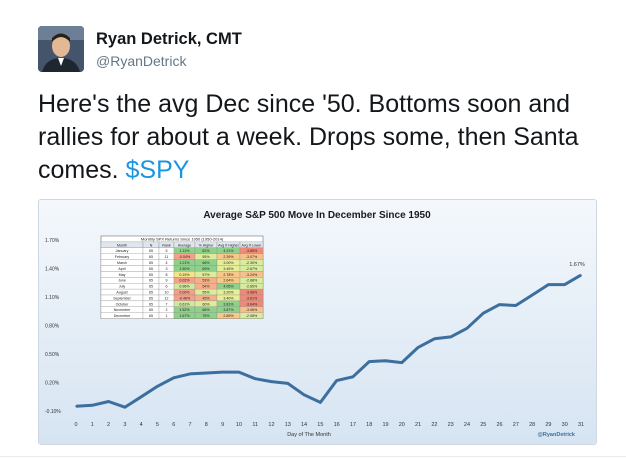  Describe the element at coordinates (157, 170) in the screenshot. I see `cashtag-link: $SPY` at that location.